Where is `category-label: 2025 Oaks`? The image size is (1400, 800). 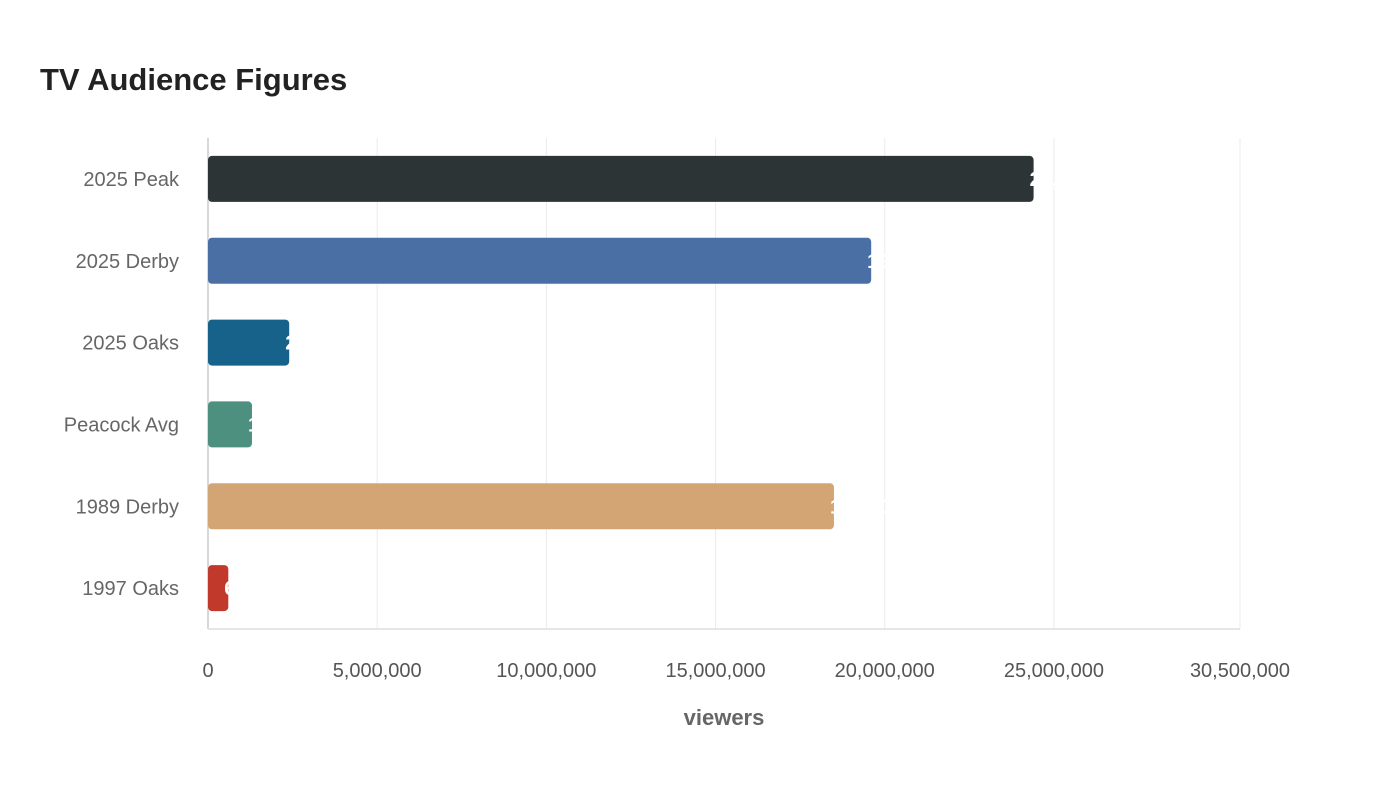
category-label: 2025 Oaks is located at coordinates (130, 344).